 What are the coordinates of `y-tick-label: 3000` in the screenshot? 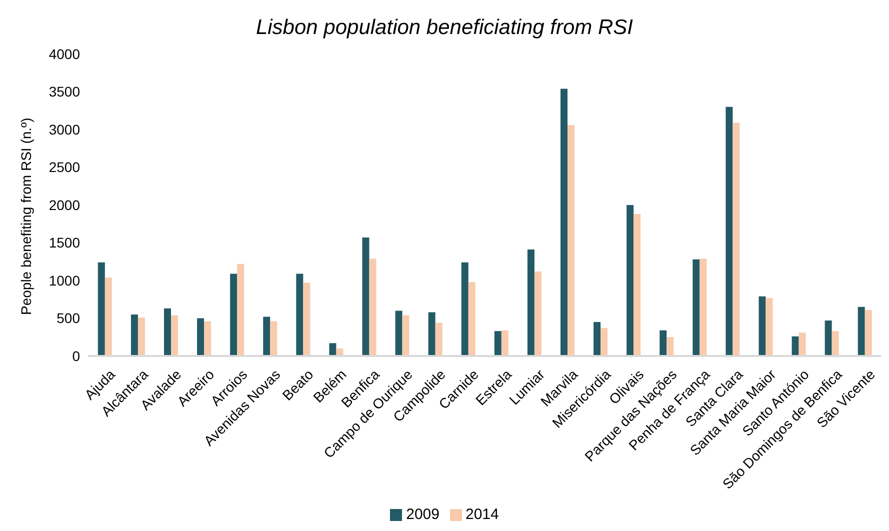 It's located at (64, 129).